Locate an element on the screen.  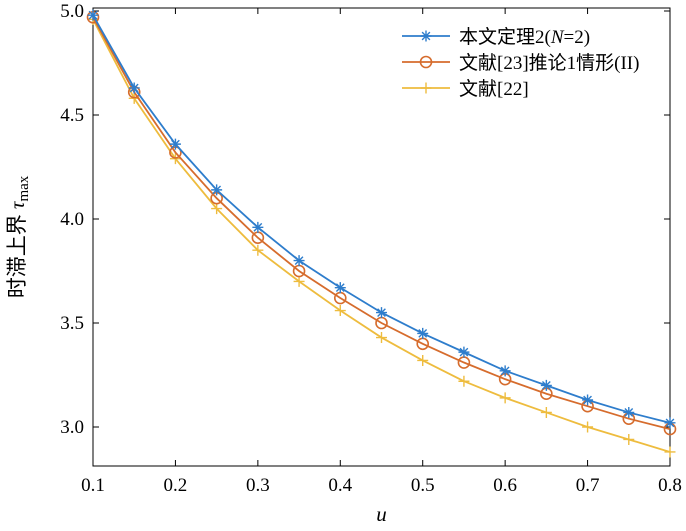
legend-item-3: 文献[22] is located at coordinates (465, 89).